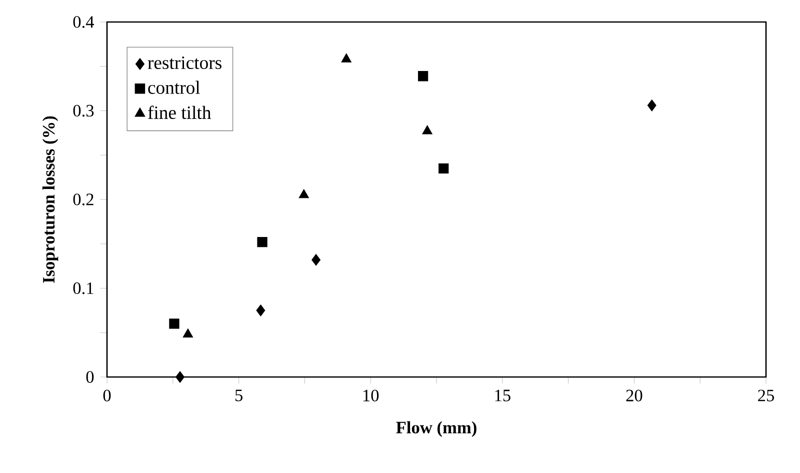 Image resolution: width=800 pixels, height=473 pixels. Describe the element at coordinates (90, 377) in the screenshot. I see `y-tick-label: 0` at that location.